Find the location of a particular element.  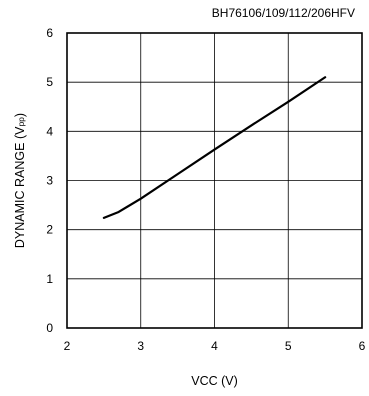

y-tick-label: 5 is located at coordinates (49, 82).